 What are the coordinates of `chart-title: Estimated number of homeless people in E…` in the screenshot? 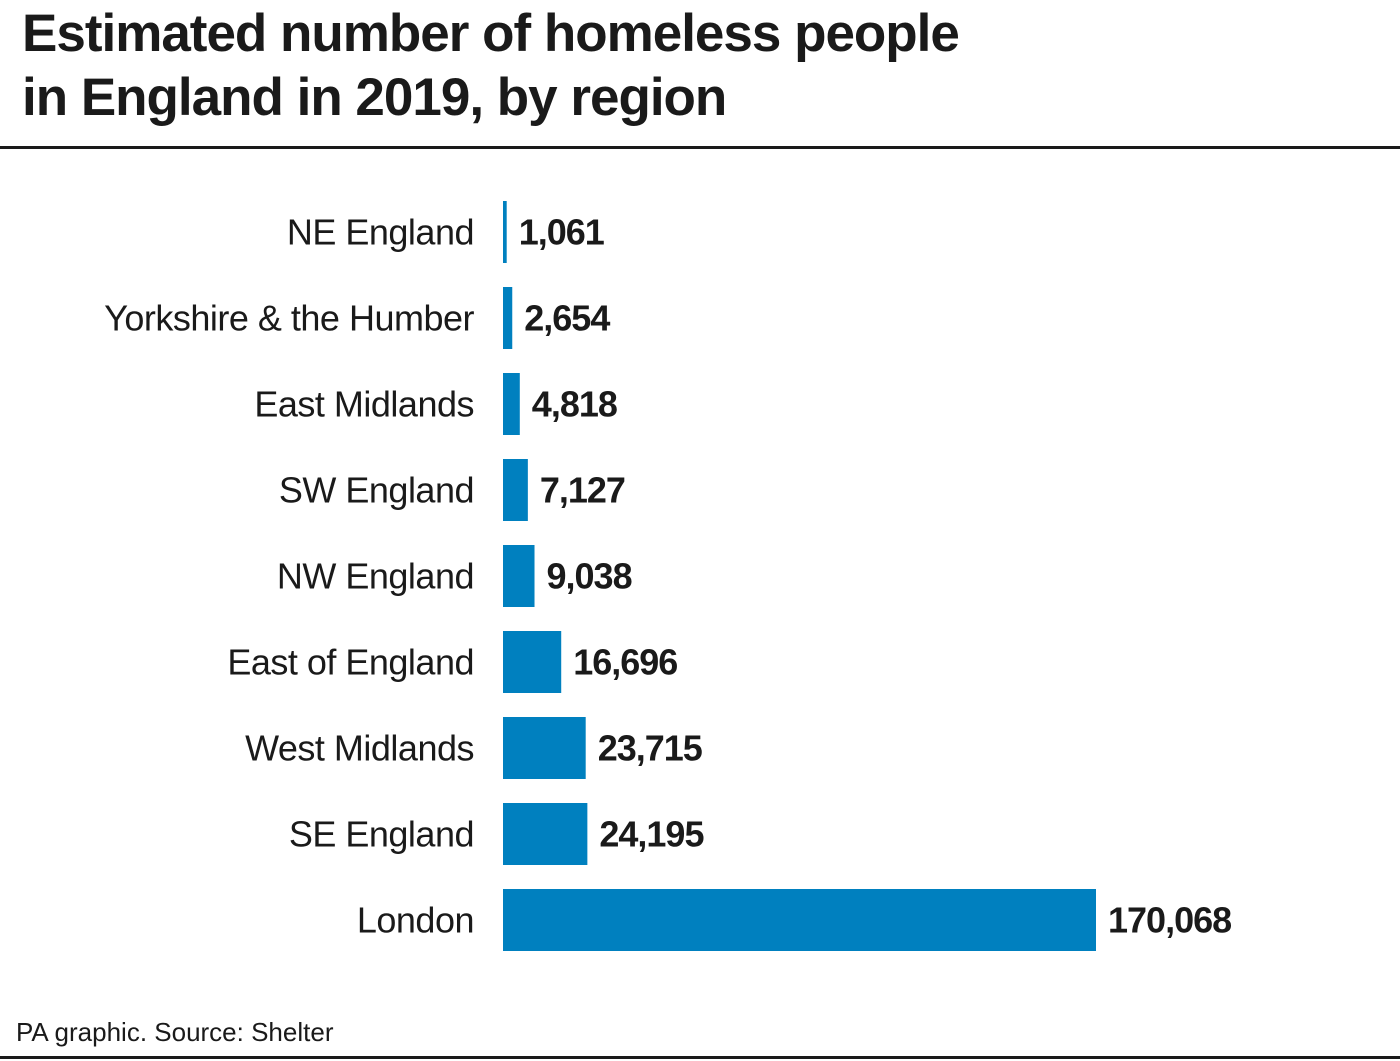 It's located at (622, 66).